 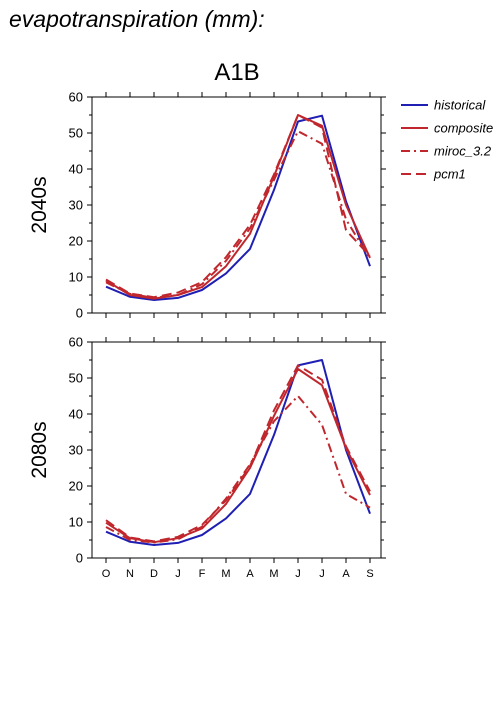 What do you see at coordinates (236, 72) in the screenshot?
I see `scenario-title: A1B` at bounding box center [236, 72].